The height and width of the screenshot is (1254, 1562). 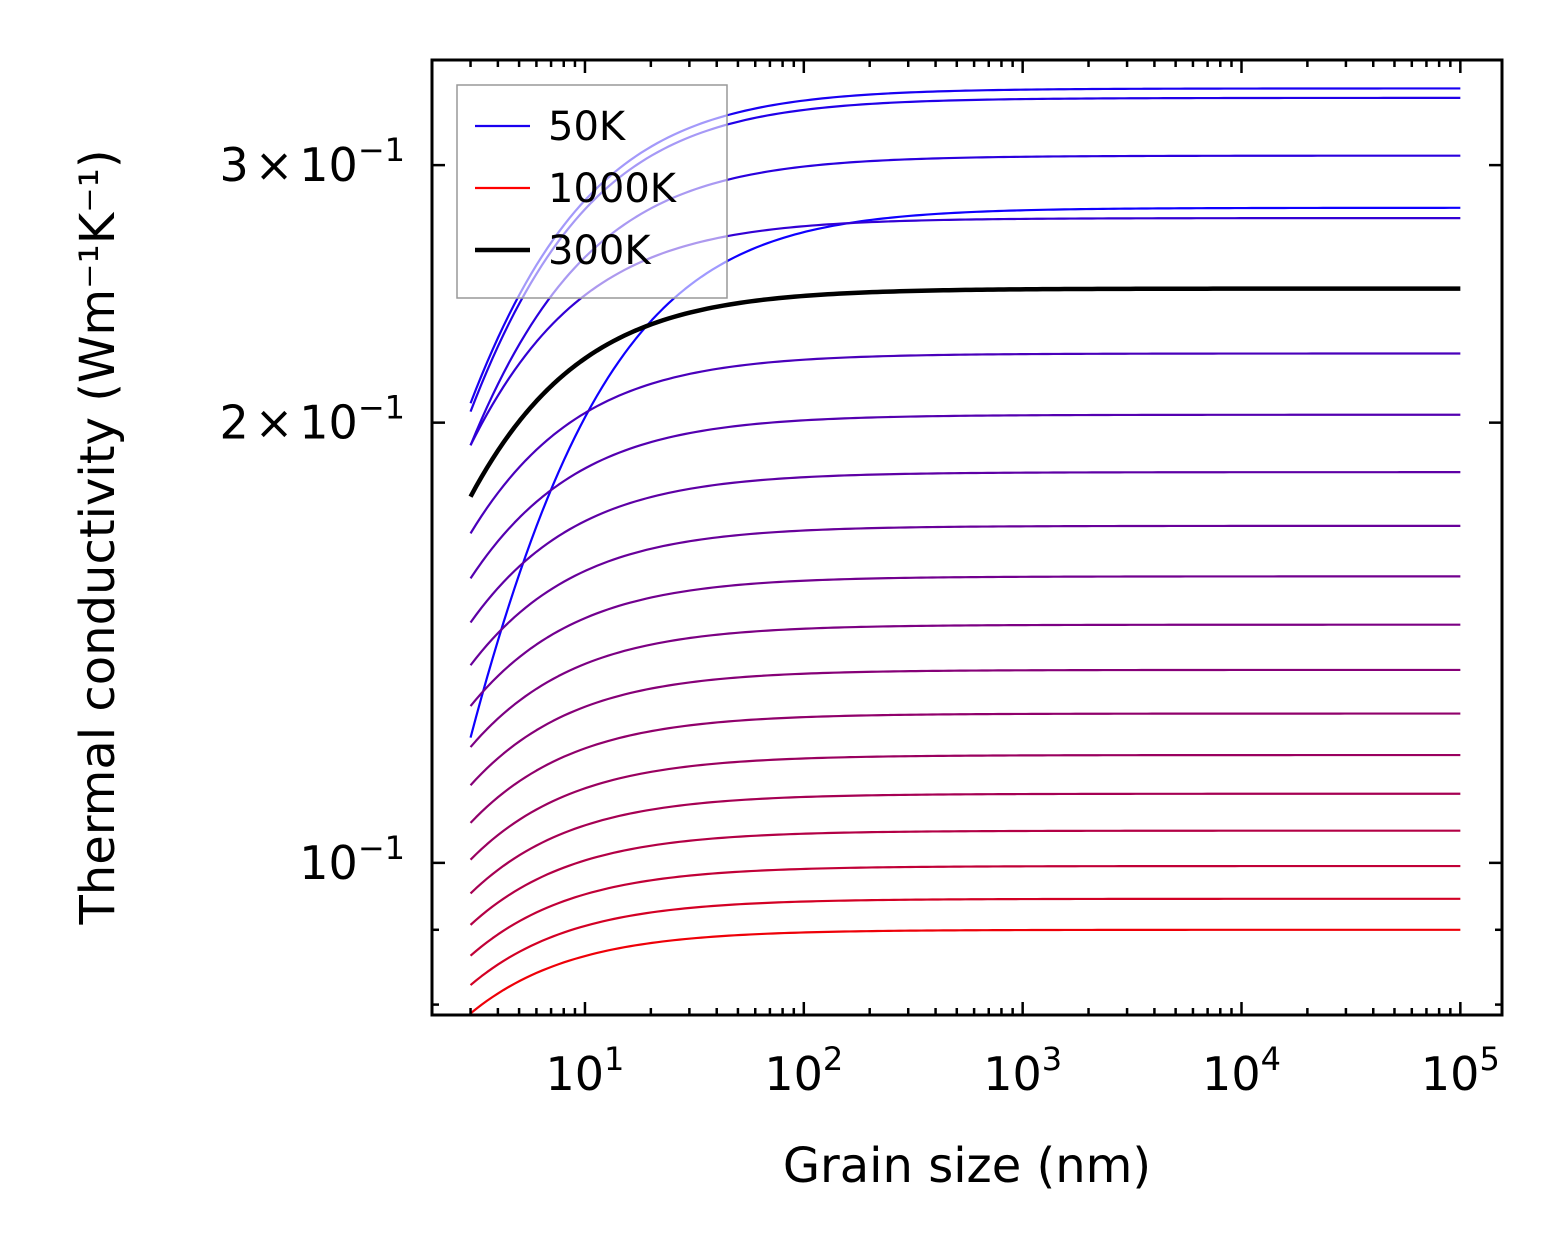 I want to click on y-tick-label: 10−1, so click(x=352, y=859).